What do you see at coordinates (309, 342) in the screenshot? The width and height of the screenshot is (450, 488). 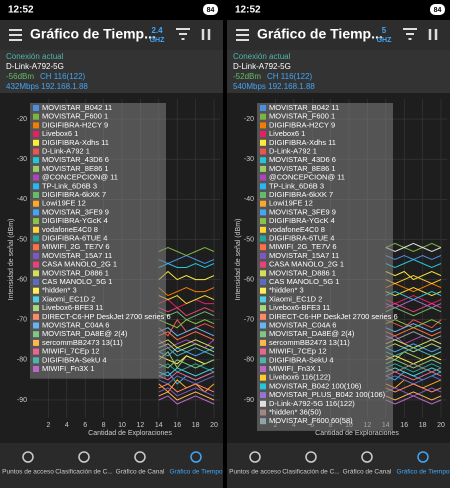 I see `legend-label: sercommBB2473 13(11)` at bounding box center [309, 342].